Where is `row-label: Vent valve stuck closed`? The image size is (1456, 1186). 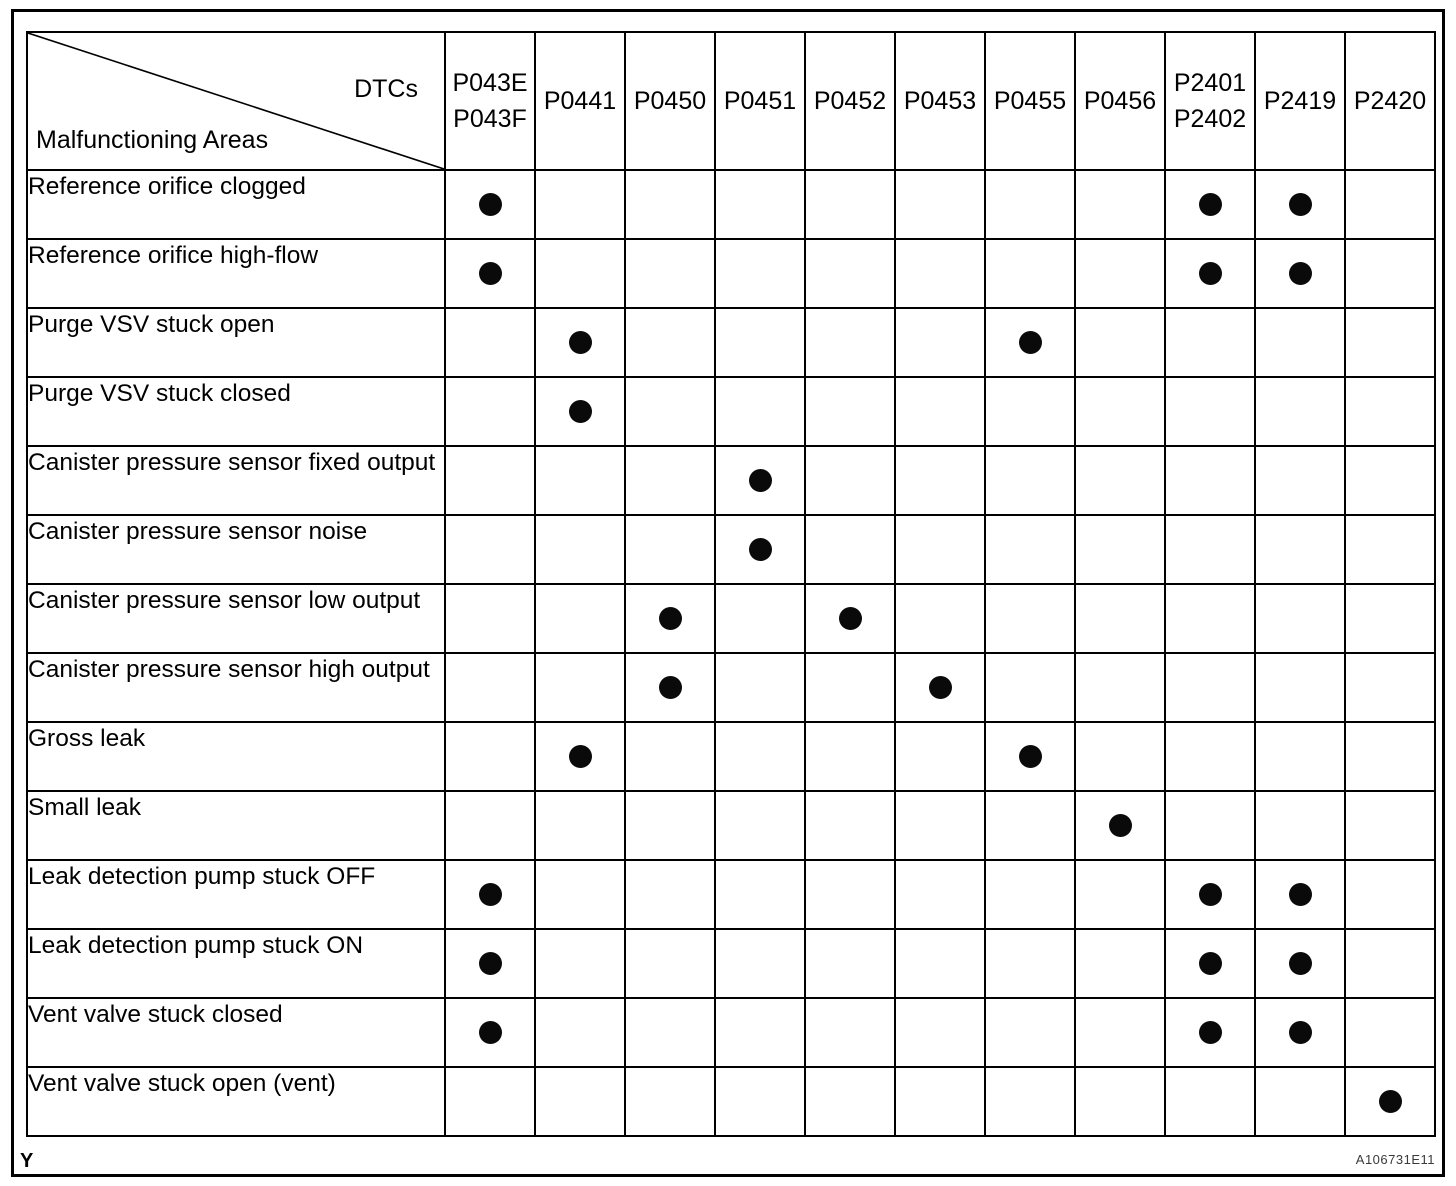 row-label: Vent valve stuck closed is located at coordinates (236, 1032).